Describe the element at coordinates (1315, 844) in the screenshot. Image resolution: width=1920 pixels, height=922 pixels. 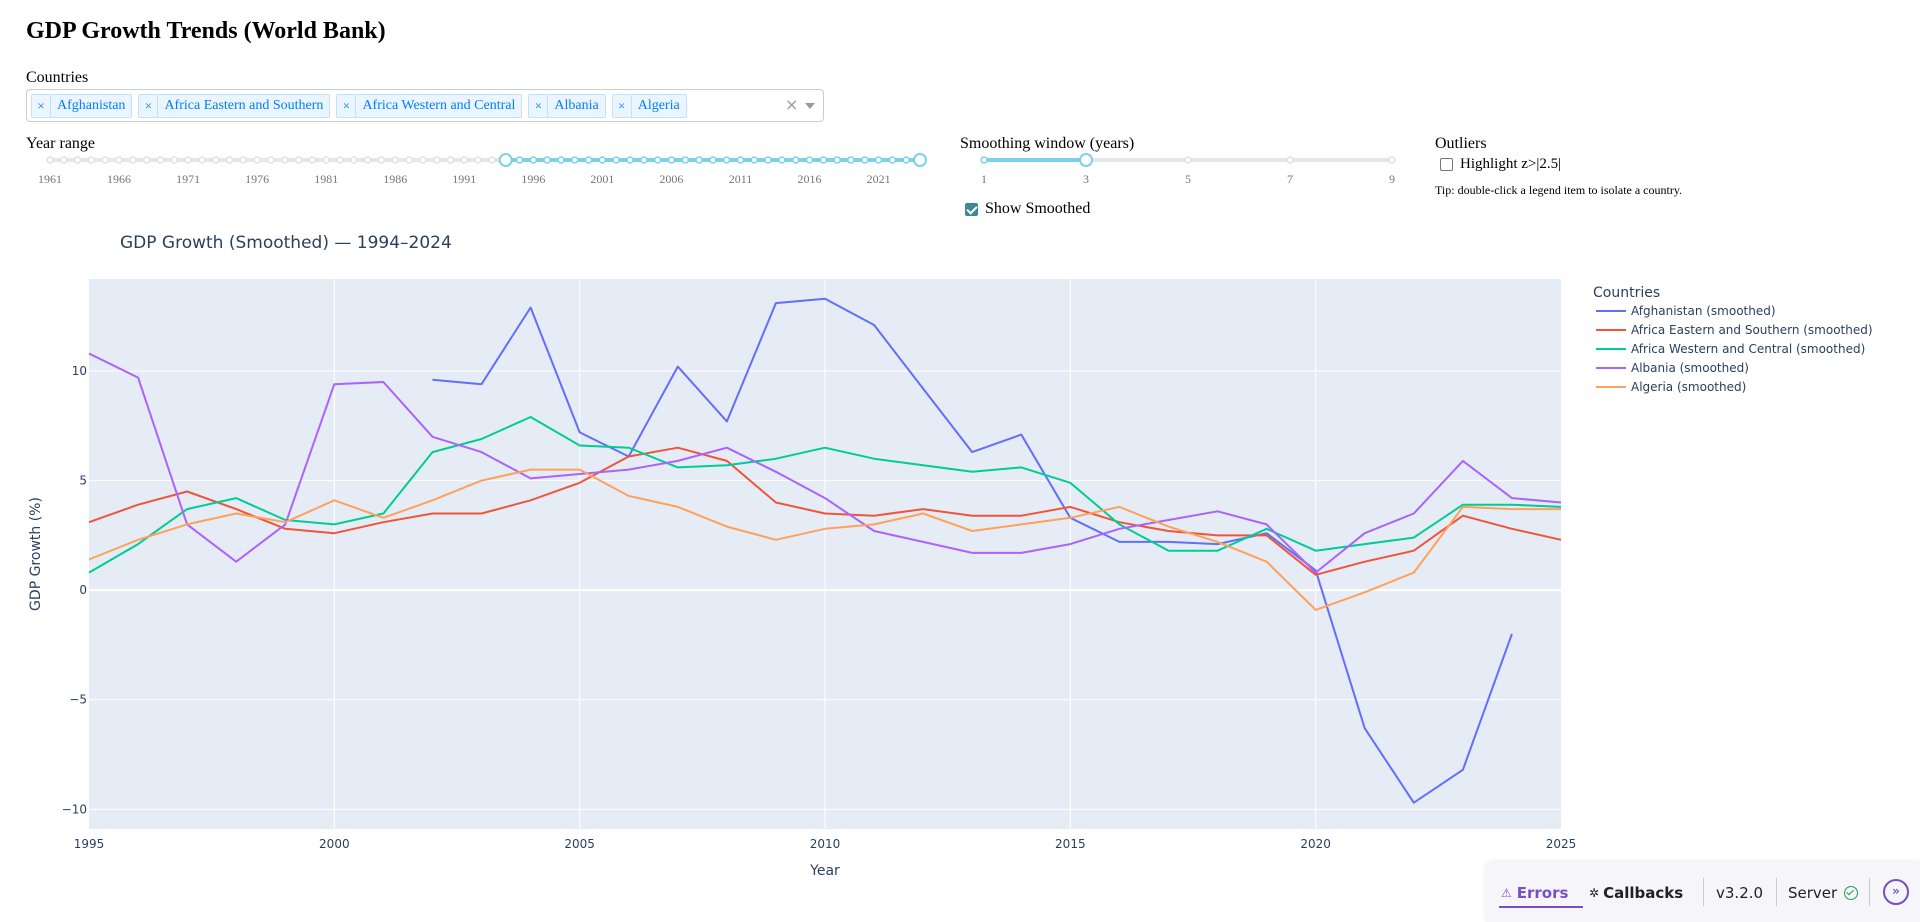
I see `x-tick-label: 2020` at that location.